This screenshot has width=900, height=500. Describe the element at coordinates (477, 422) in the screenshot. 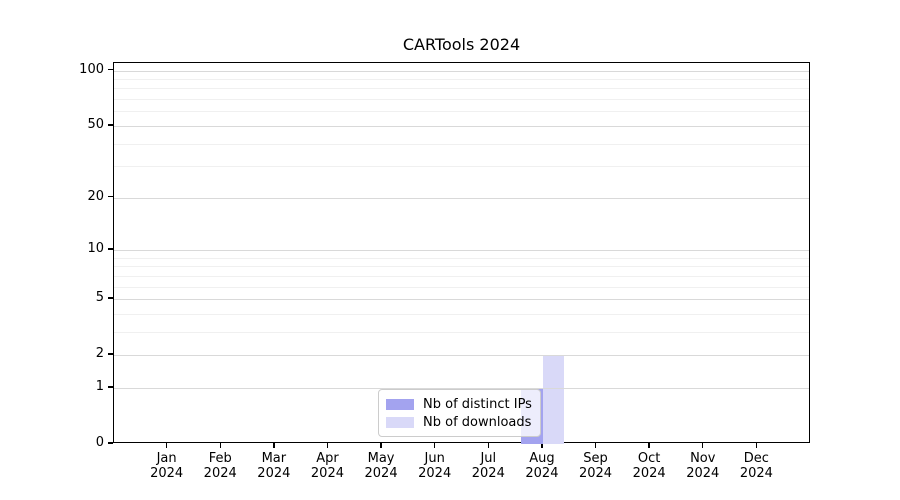

I see `legend-label: Nb of downloads` at that location.